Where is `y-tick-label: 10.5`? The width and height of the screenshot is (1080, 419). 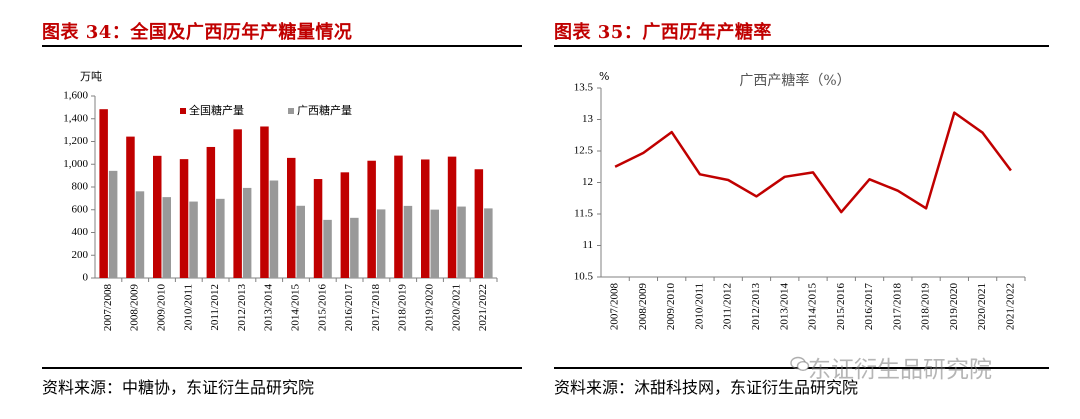
y-tick-label: 10.5 is located at coordinates (584, 277).